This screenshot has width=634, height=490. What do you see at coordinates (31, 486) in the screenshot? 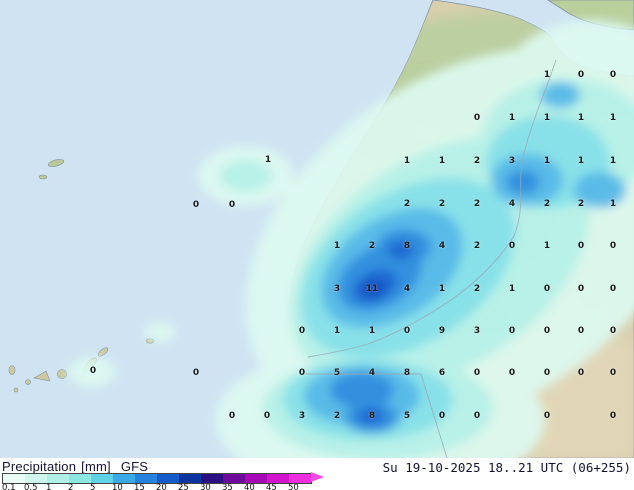
I see `scale-tick-label: 0.5` at bounding box center [31, 486].